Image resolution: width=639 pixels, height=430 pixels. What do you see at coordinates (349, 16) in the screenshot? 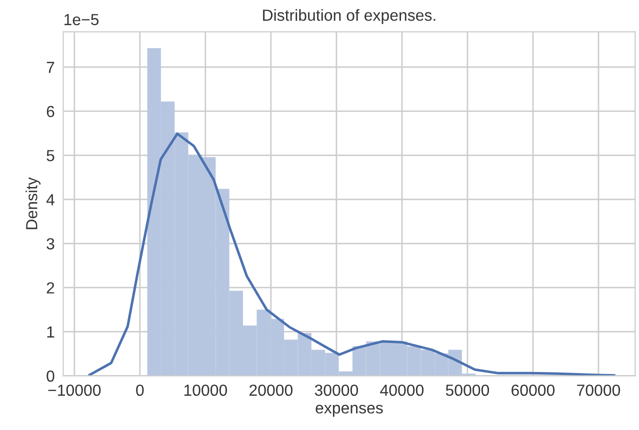
I see `chart-title: Distribution of expenses.` at bounding box center [349, 16].